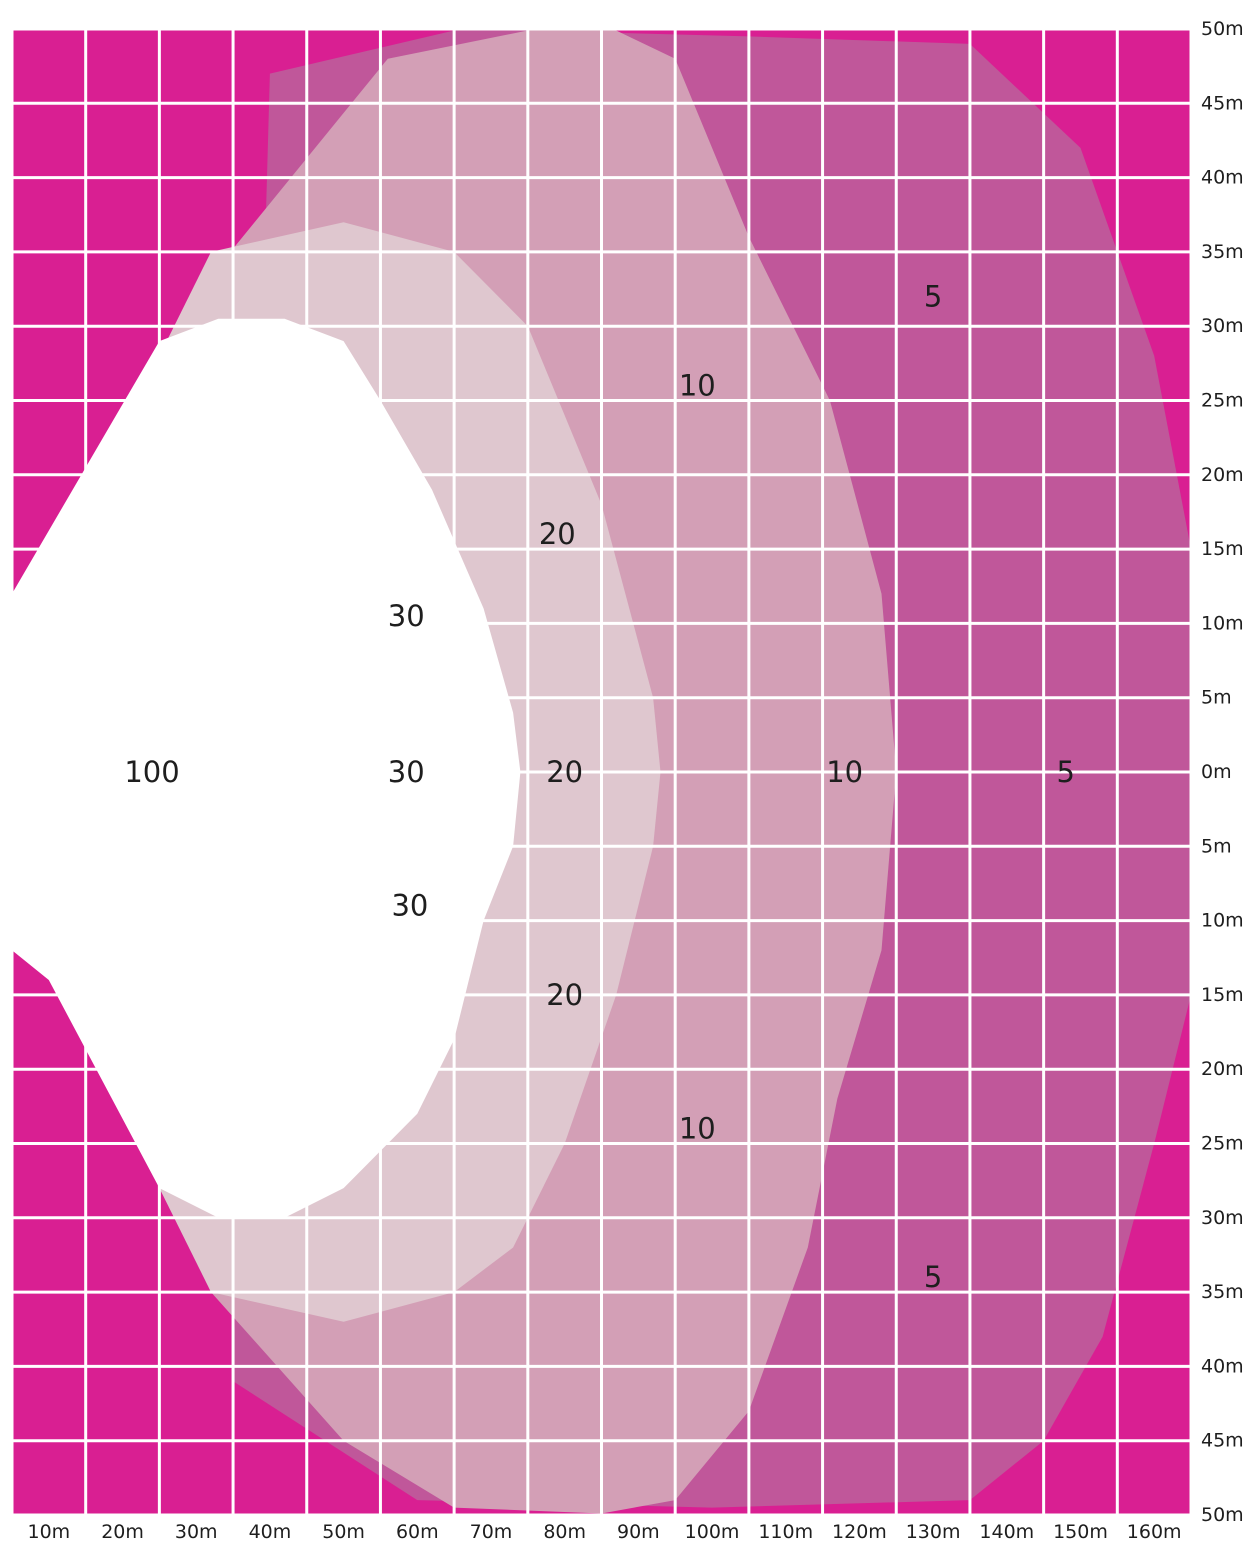 This screenshot has height=1546, width=1249. I want to click on x-tick-label: 160m, so click(1154, 1532).